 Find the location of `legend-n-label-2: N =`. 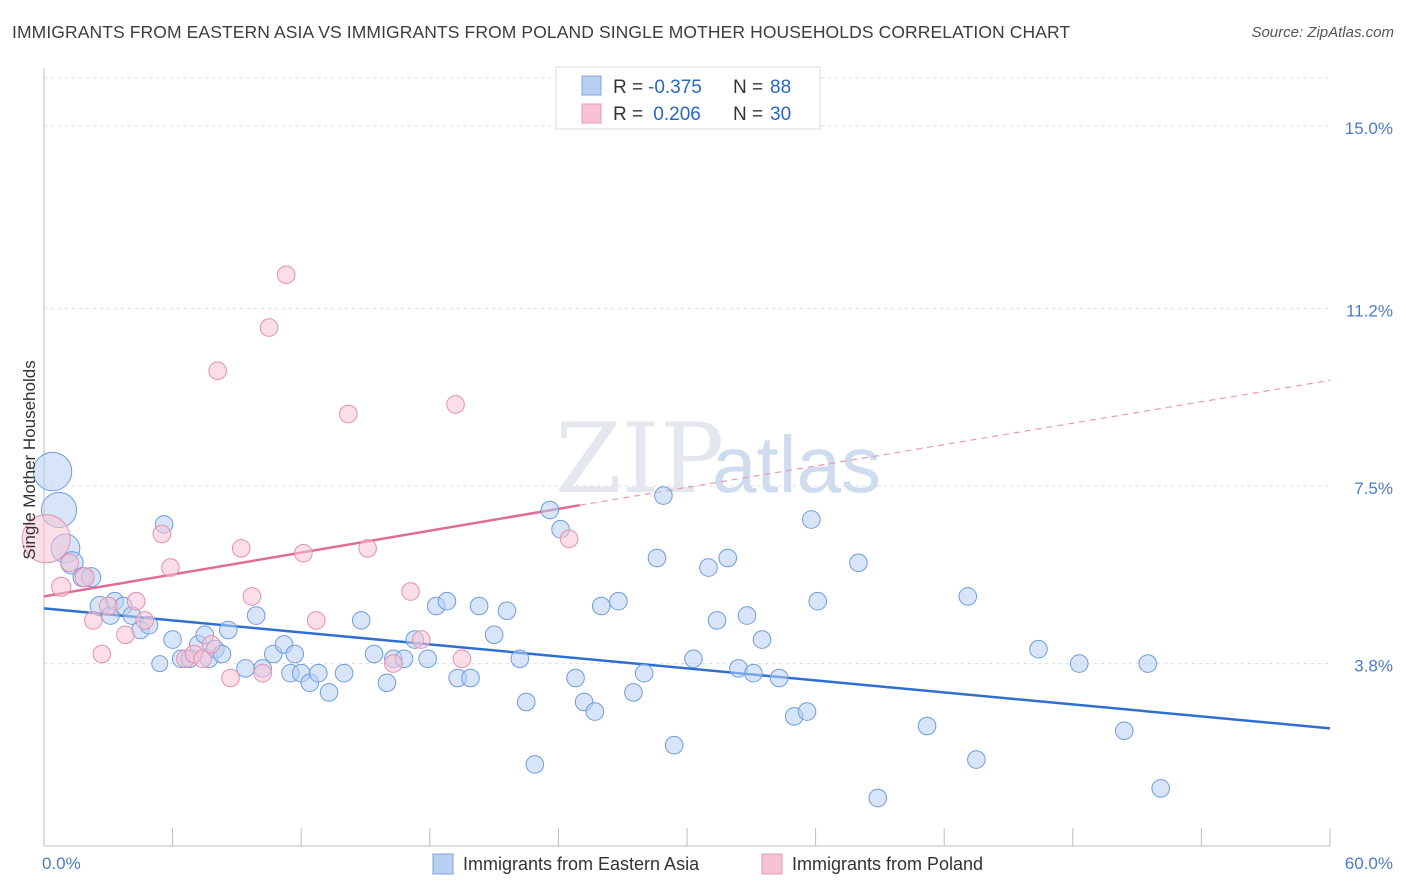

legend-n-label-2: N = is located at coordinates (748, 114).